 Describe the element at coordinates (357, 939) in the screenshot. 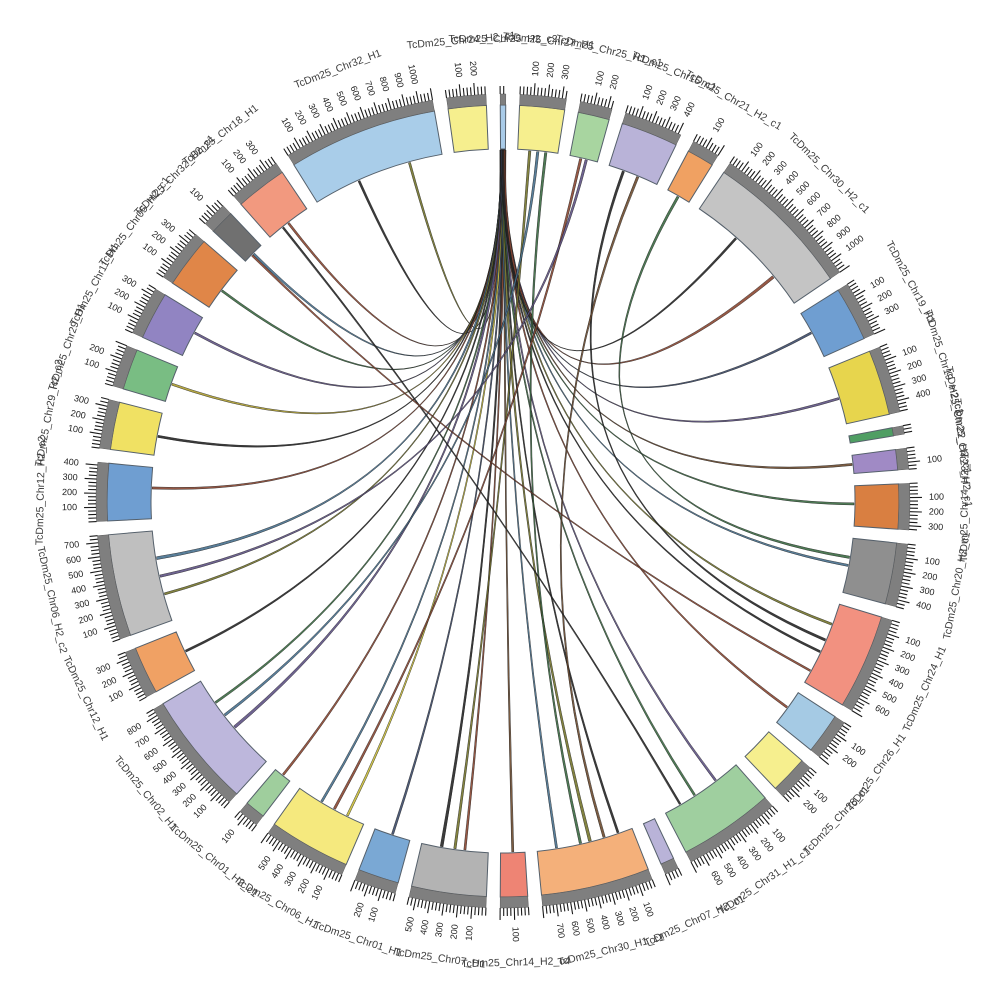

I see `sector-label: TcDm25_Chr01_H1` at that location.